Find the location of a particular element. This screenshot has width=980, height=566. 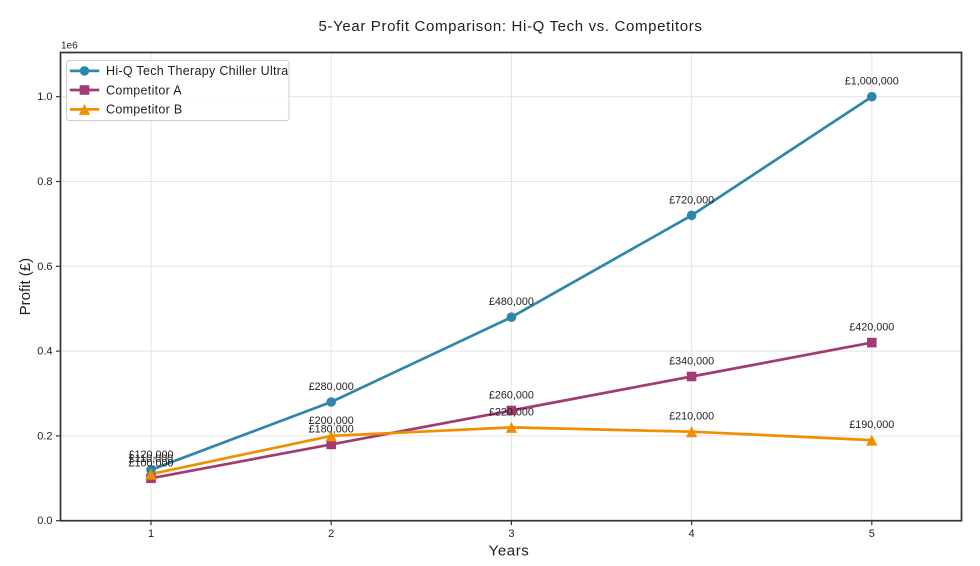

svg-text: 1e6 is located at coordinates (69, 46).